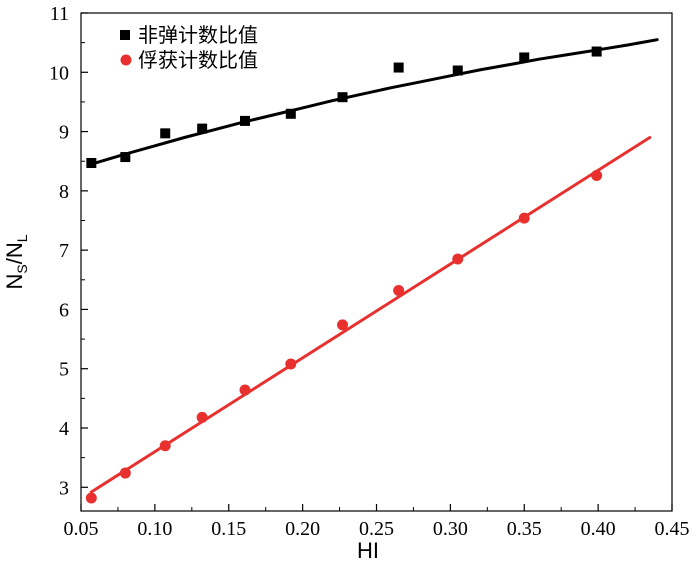 The width and height of the screenshot is (700, 571). I want to click on x-tick-label: 0.40, so click(598, 529).